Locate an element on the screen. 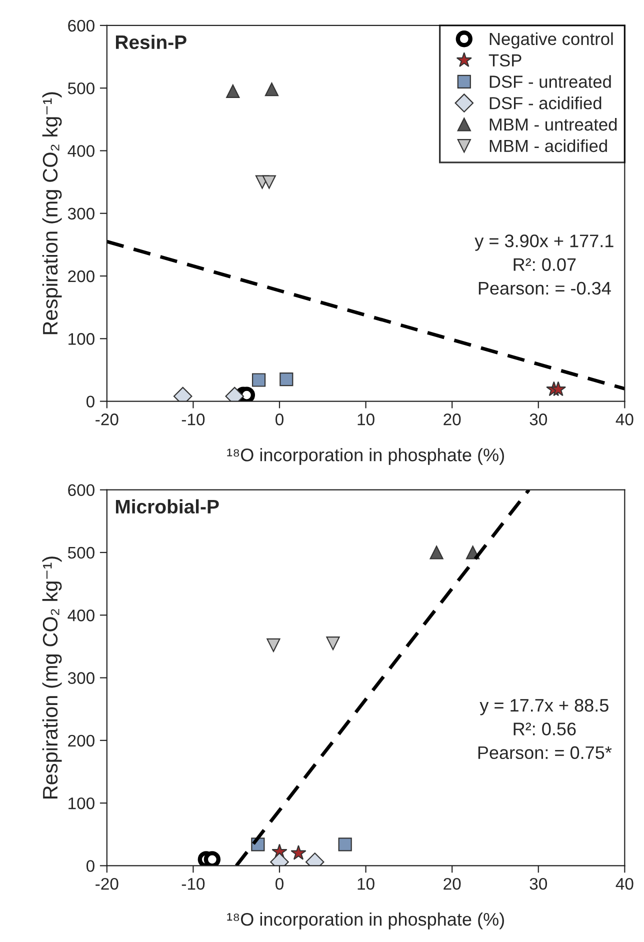  annotation: Pearson: = 0.75* is located at coordinates (545, 753).